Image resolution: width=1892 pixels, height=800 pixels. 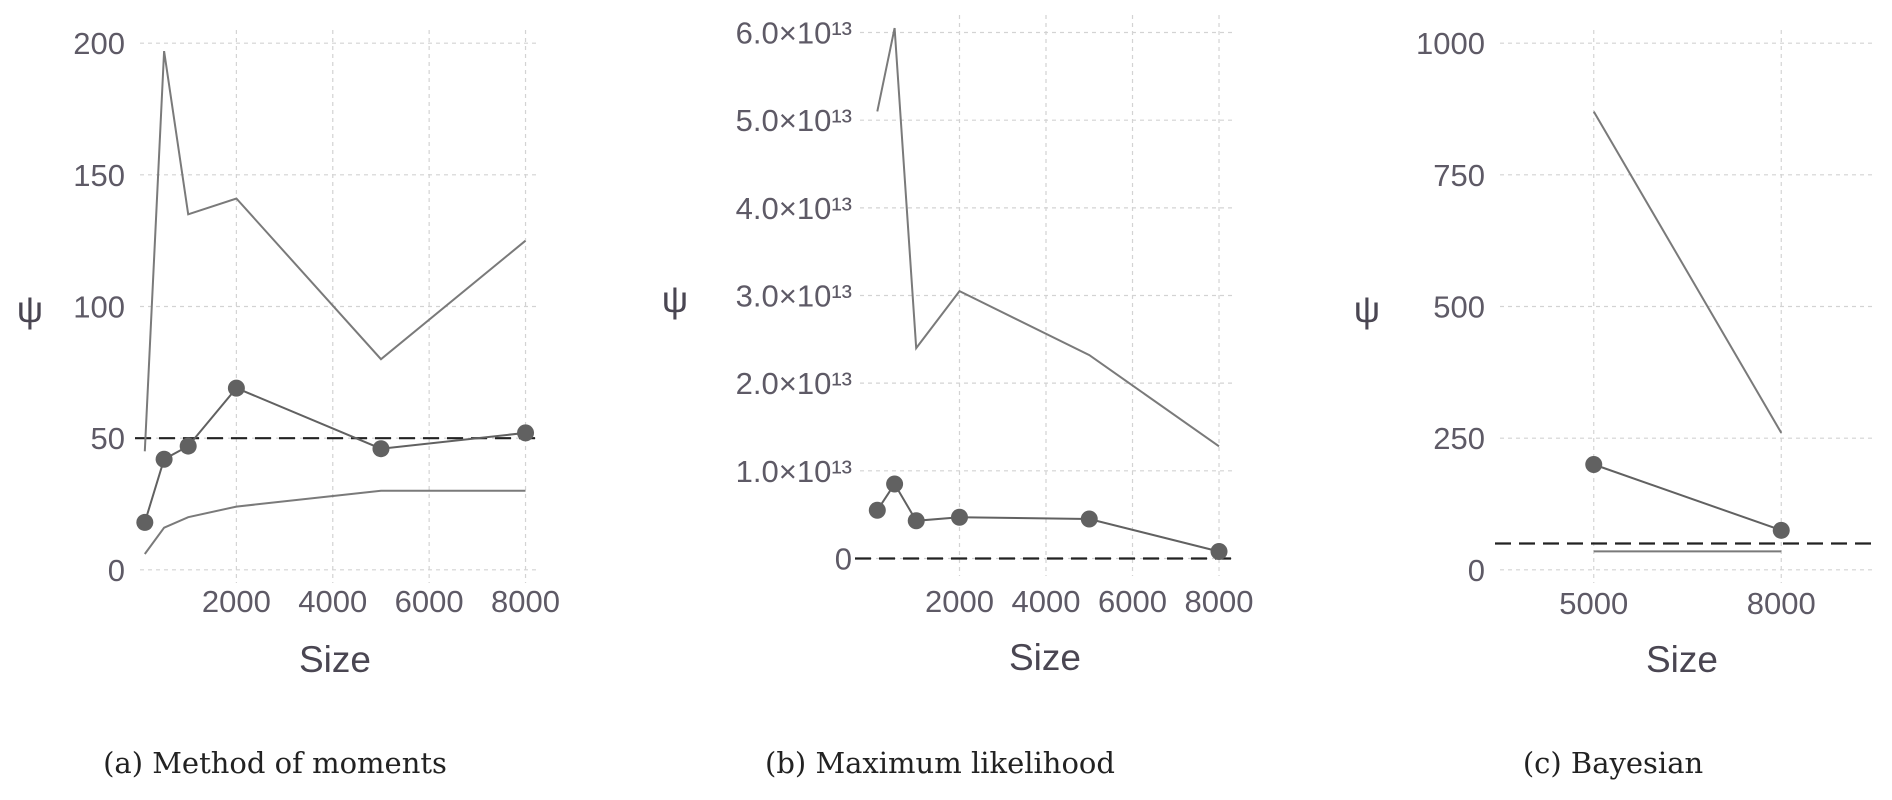 I want to click on panel-b-y-axis-label: ψ, so click(x=675, y=299).